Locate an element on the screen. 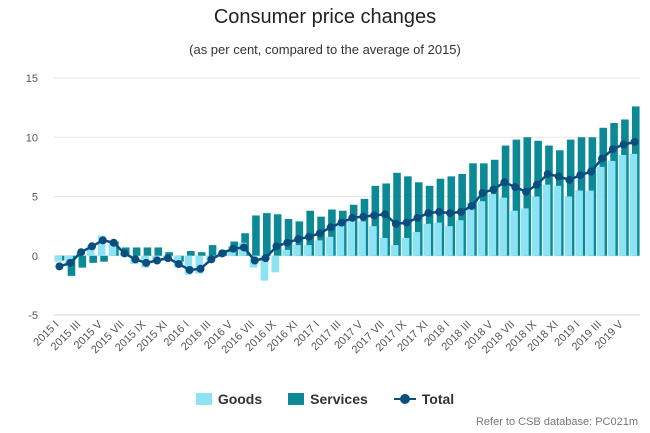  chart-title: Consumer price changes is located at coordinates (325, 17).